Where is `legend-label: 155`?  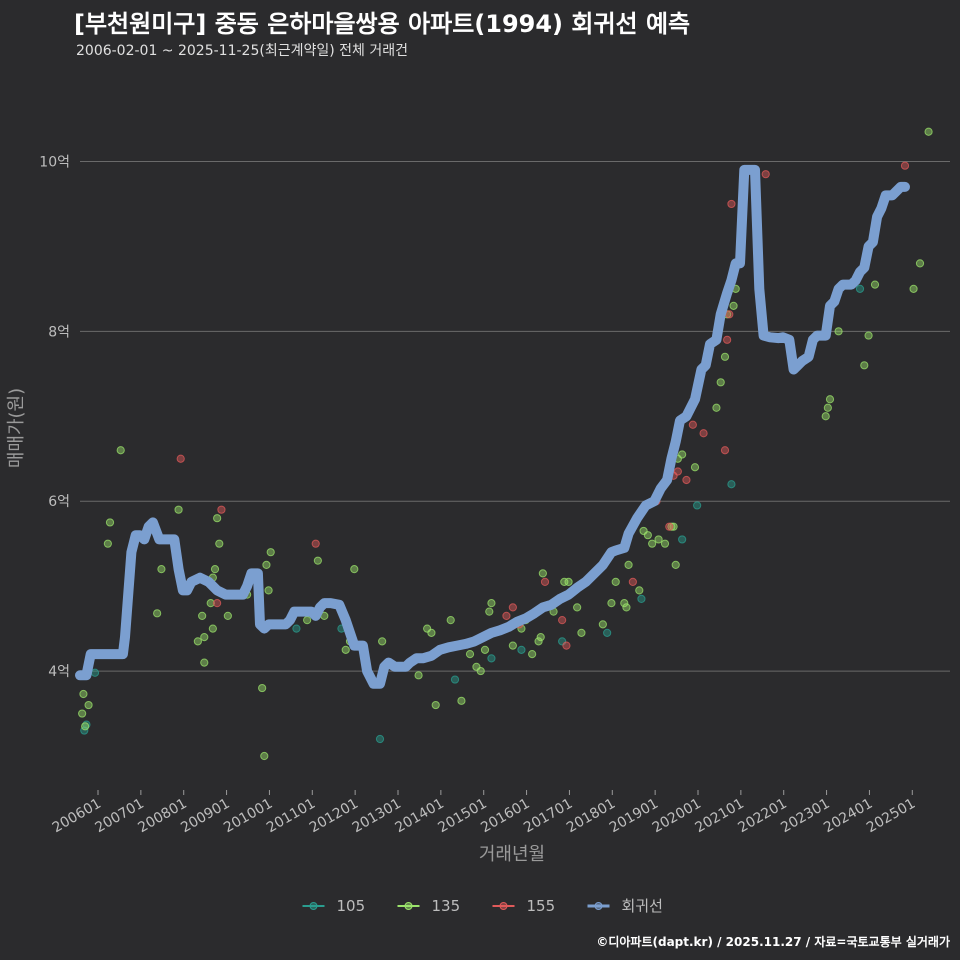 legend-label: 155 is located at coordinates (541, 906).